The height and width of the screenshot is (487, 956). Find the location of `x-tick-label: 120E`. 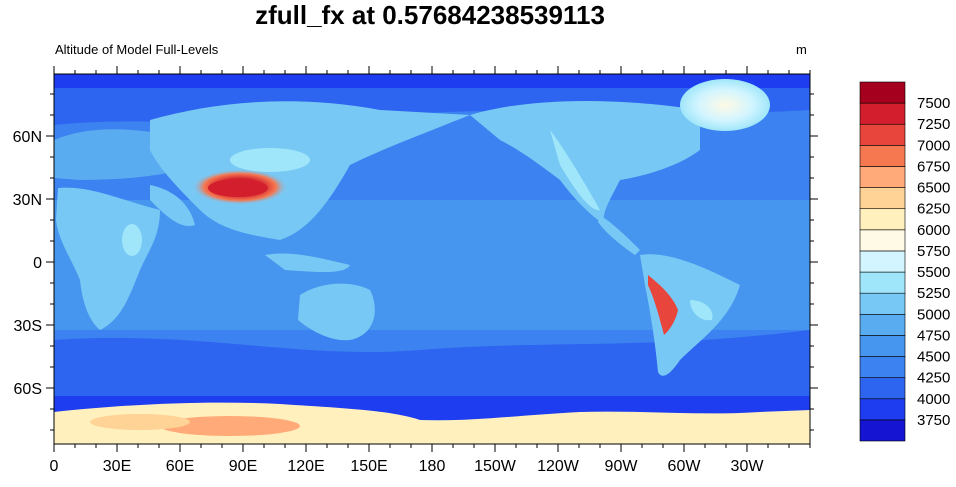

x-tick-label: 120E is located at coordinates (305, 466).